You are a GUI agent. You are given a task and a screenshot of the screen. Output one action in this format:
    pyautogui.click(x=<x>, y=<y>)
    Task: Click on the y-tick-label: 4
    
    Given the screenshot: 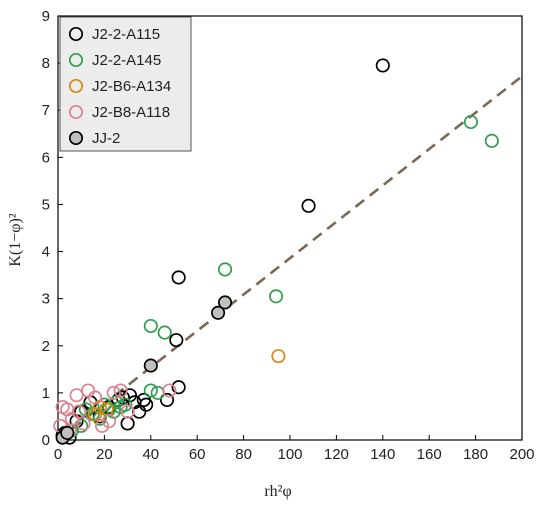 What is the action you would take?
    pyautogui.click(x=46, y=252)
    